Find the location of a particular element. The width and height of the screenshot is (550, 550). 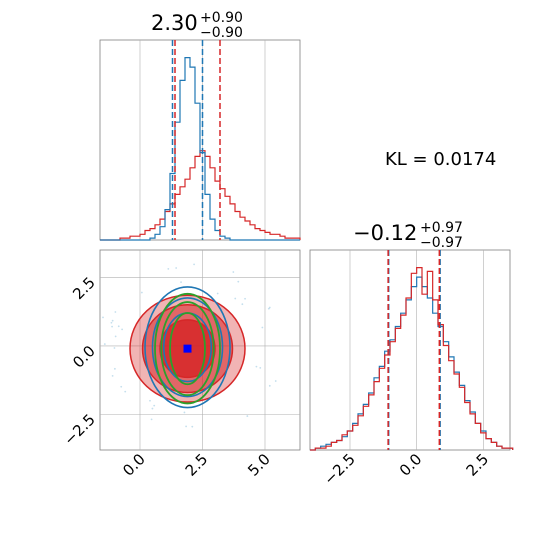

tick-label-2d-y-0: −2.5 is located at coordinates (79, 429).